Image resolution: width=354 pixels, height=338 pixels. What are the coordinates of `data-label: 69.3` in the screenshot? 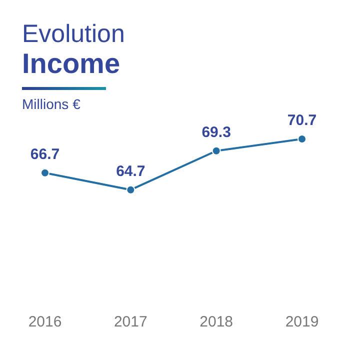 It's located at (216, 132).